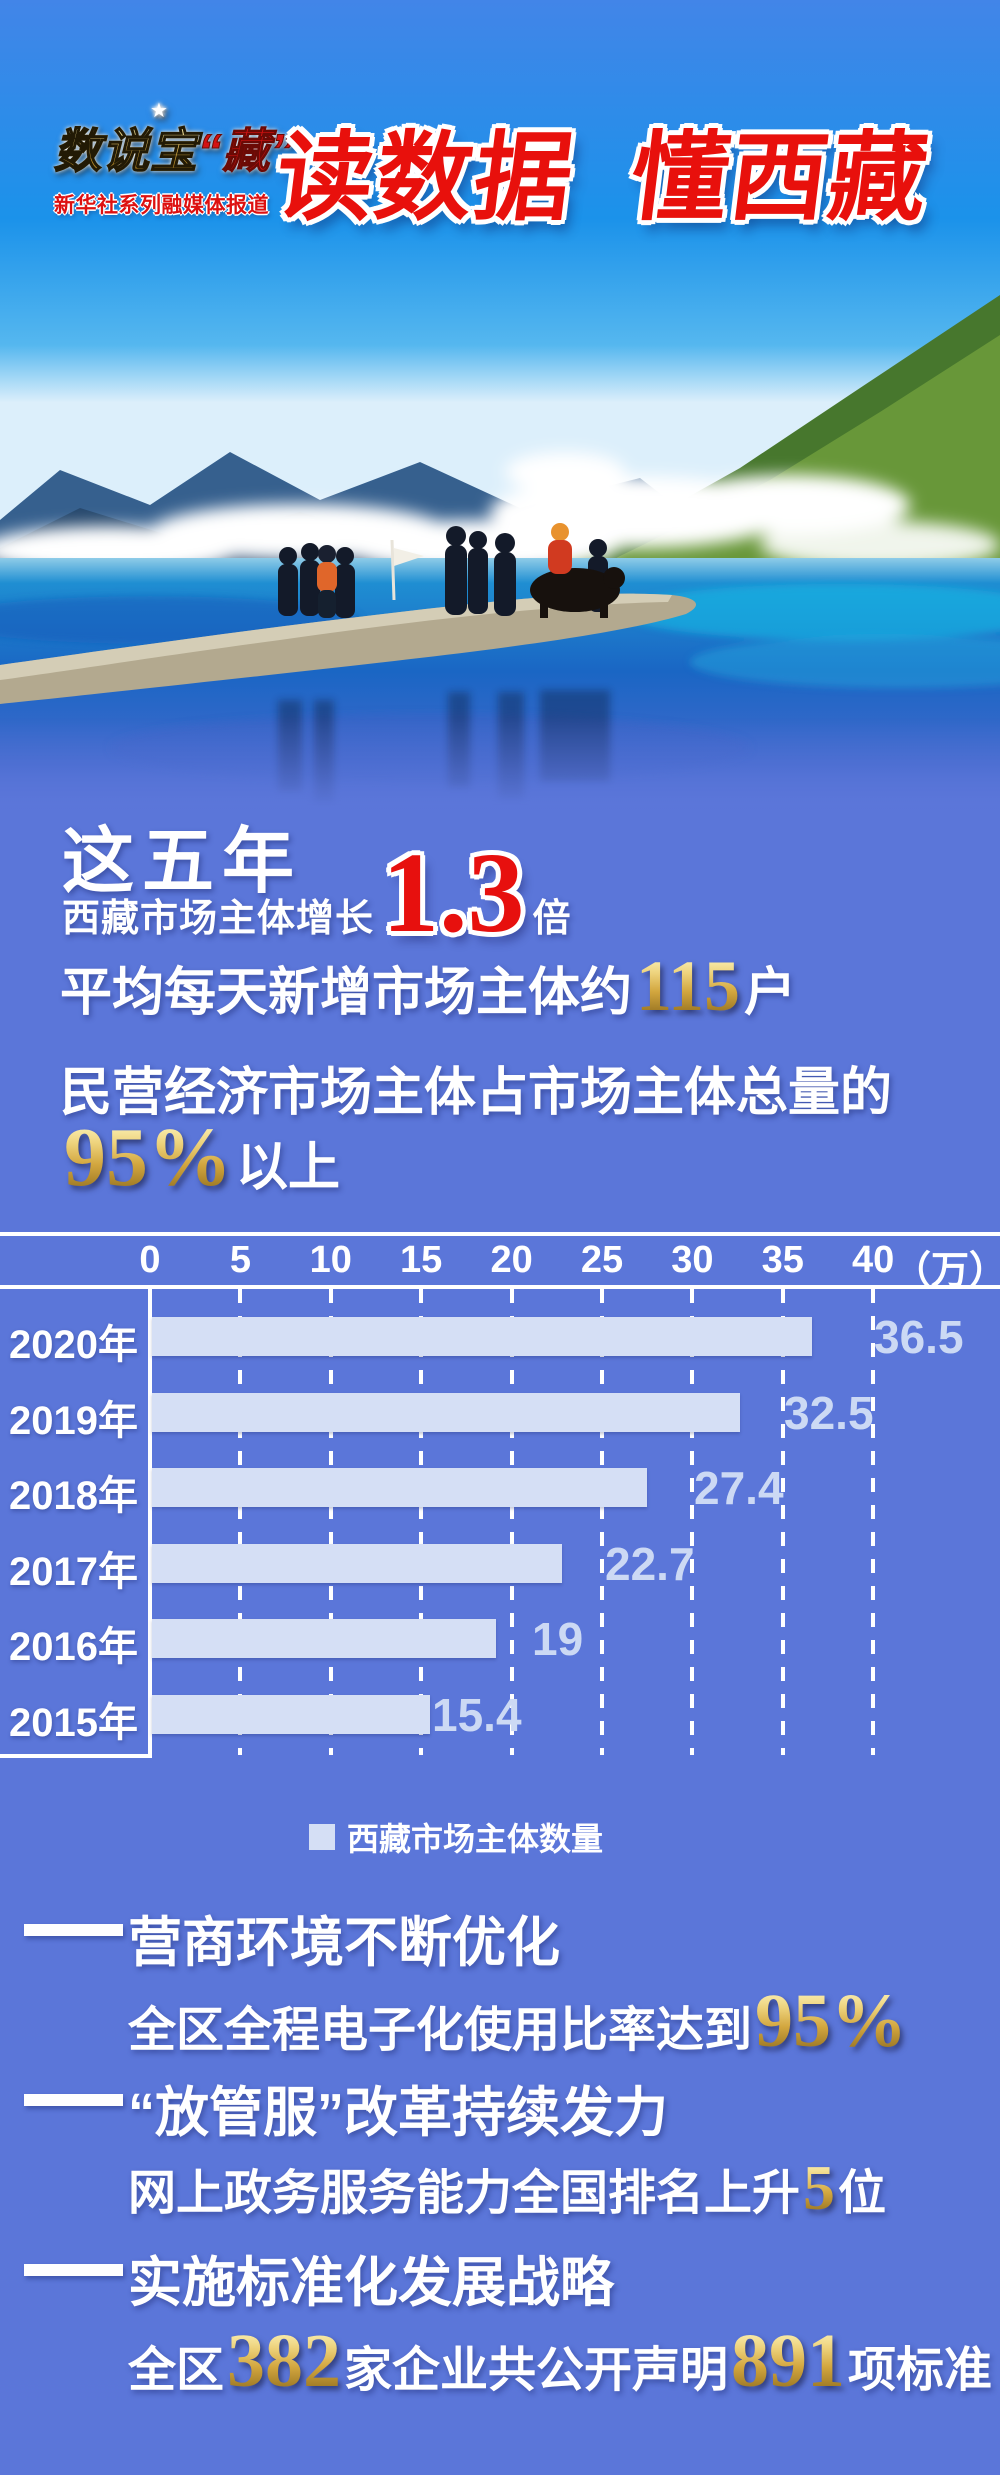 This screenshot has height=2475, width=1000. I want to click on hero-highlight-number: 1.3, so click(453, 892).